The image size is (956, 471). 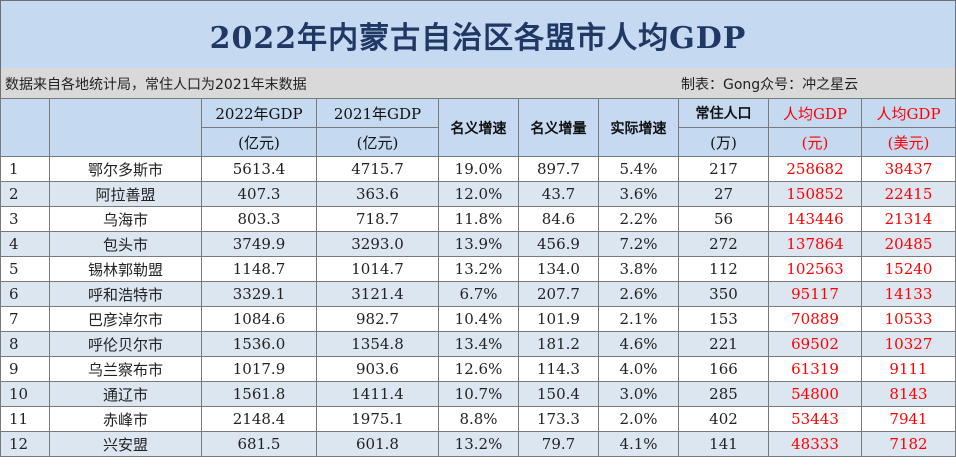 What do you see at coordinates (638, 394) in the screenshot?
I see `cell-real-growth: 3.0%` at bounding box center [638, 394].